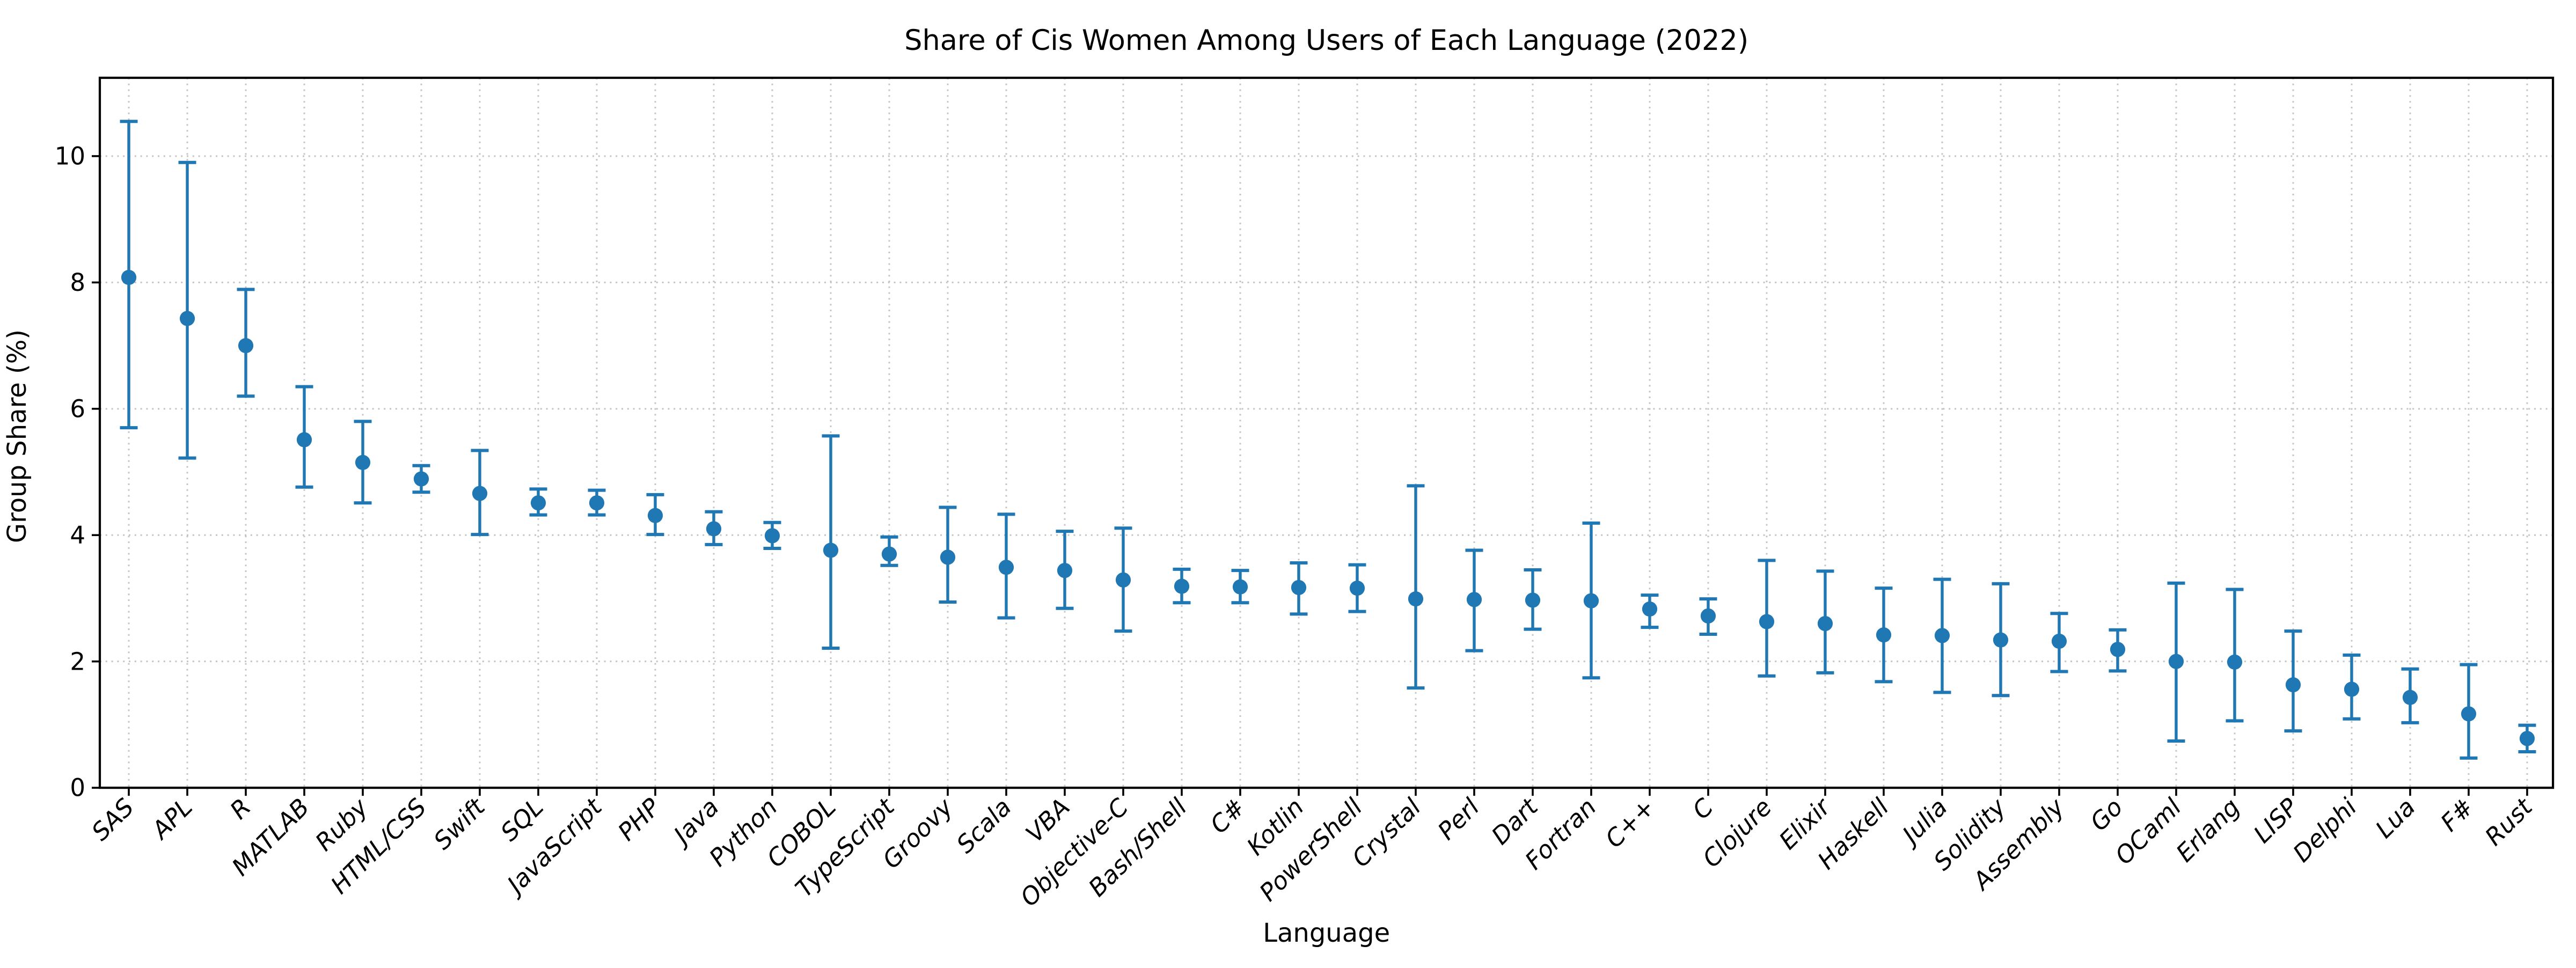  I want to click on x-tick-label: Erlang, so click(2207, 830).